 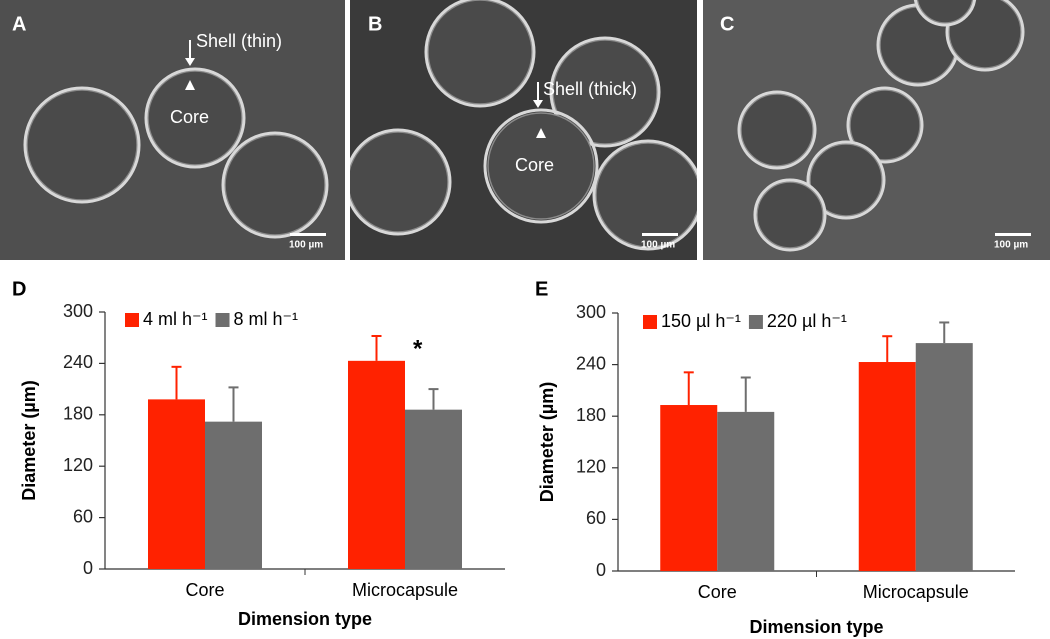 What do you see at coordinates (266, 319) in the screenshot?
I see `legend-label: 8 ml h⁻¹` at bounding box center [266, 319].